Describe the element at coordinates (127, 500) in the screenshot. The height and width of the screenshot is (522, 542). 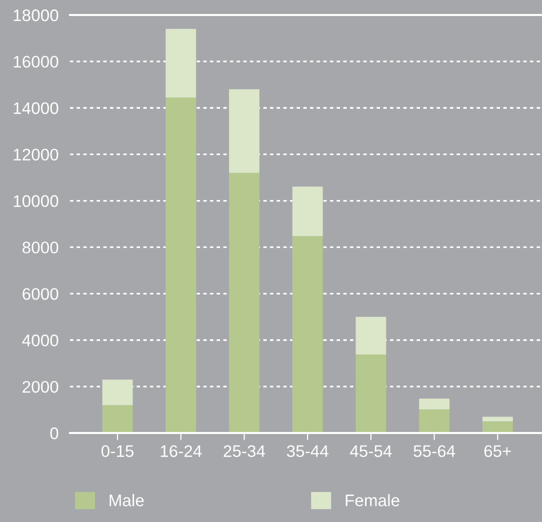
I see `legend-label: Male` at that location.